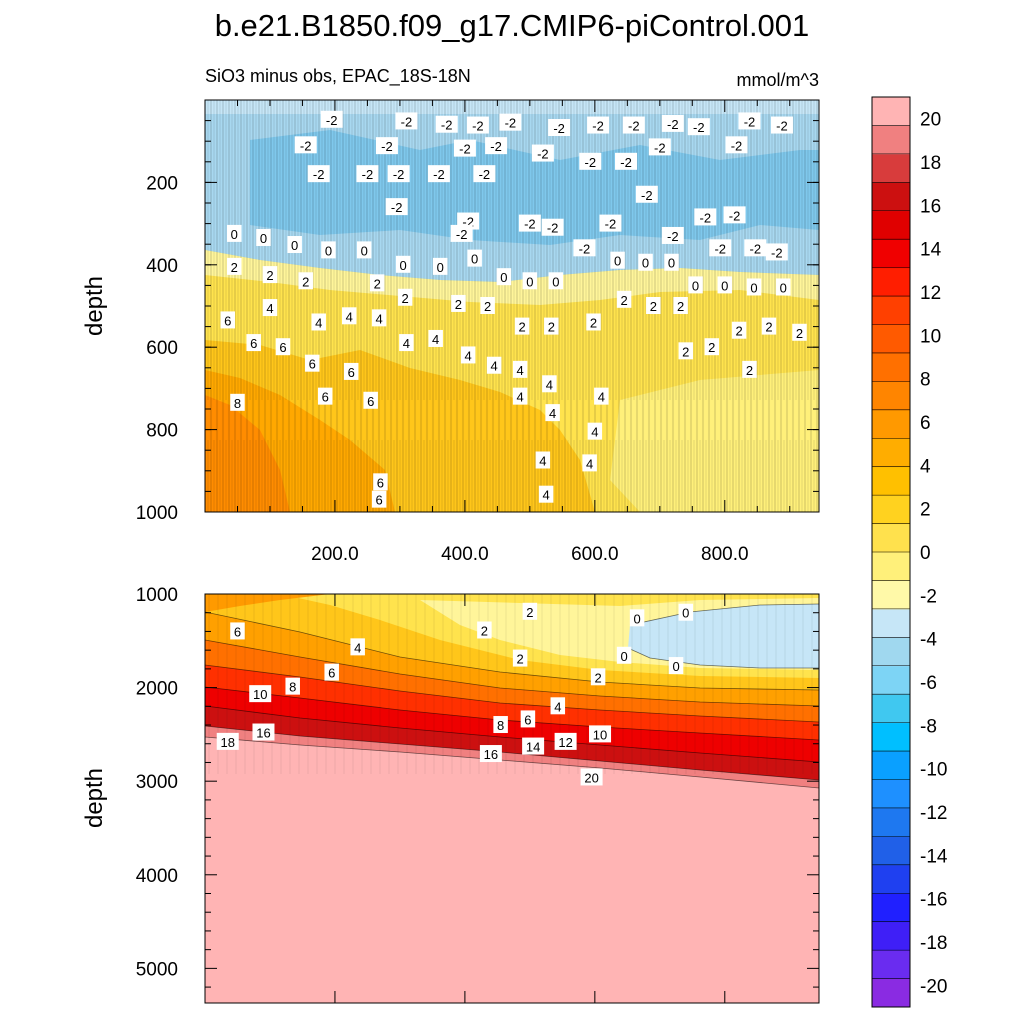  Describe the element at coordinates (934, 856) in the screenshot. I see `colorbar-tick-label: -14` at that location.